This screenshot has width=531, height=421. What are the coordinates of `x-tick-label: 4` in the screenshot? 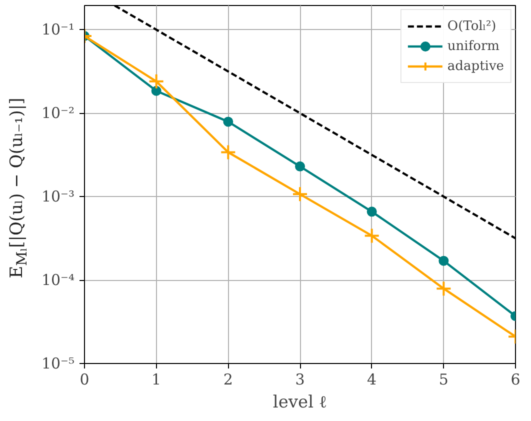 It's located at (372, 379).